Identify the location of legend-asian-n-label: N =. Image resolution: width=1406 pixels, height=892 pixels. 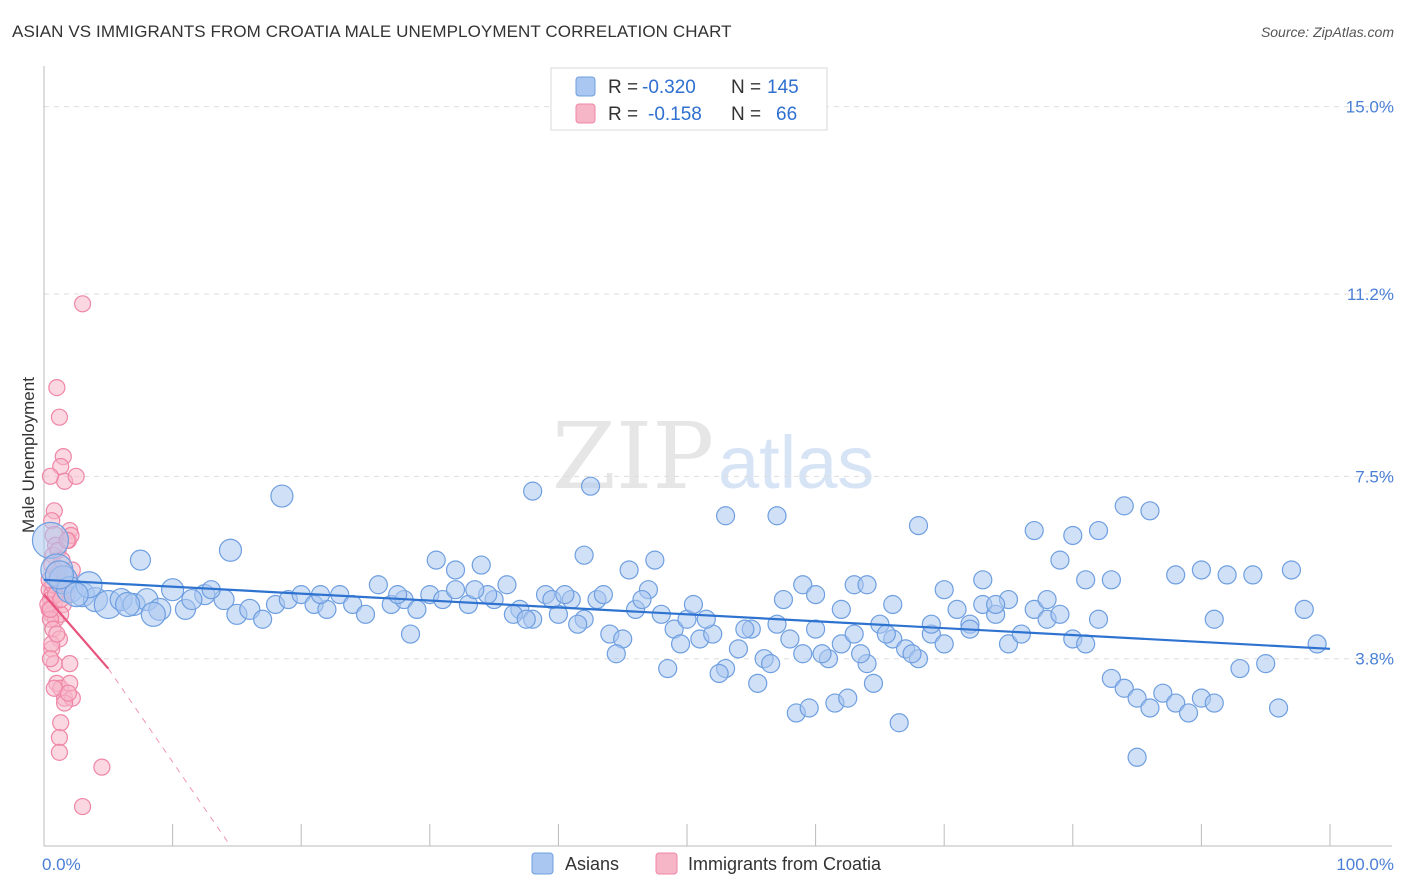
(746, 87).